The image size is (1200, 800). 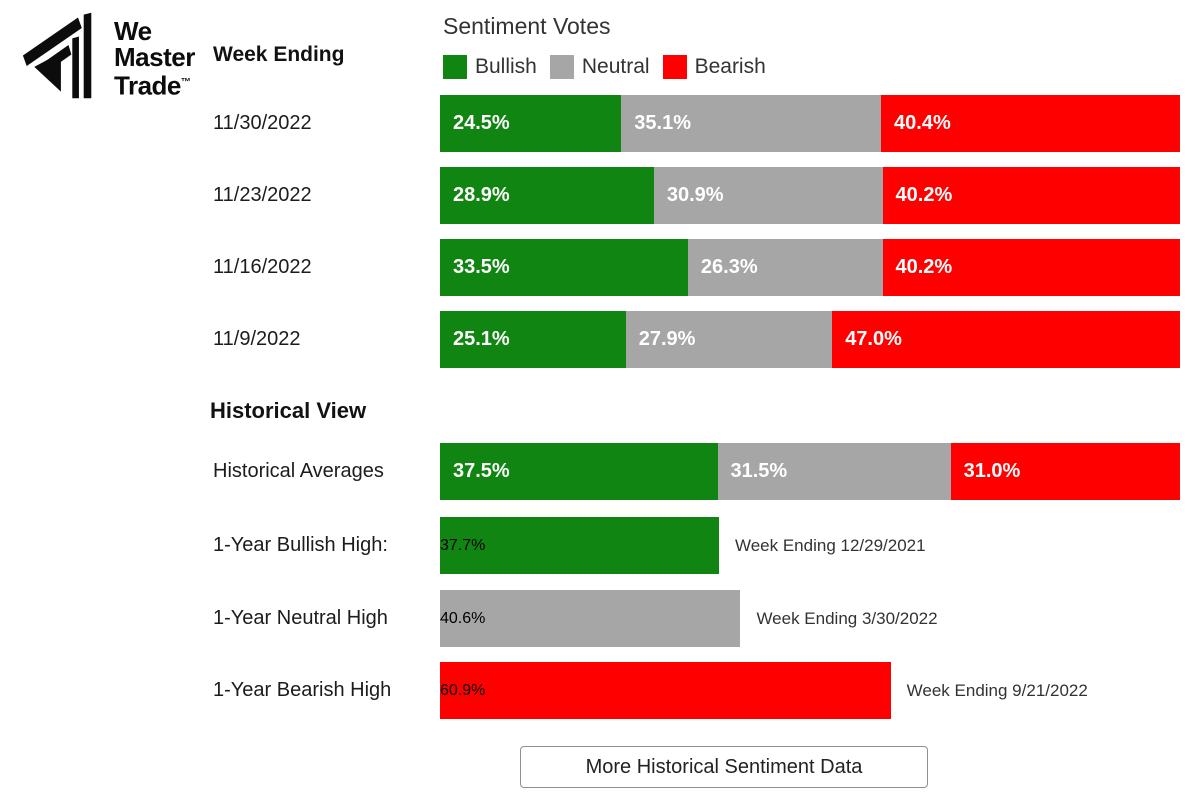 What do you see at coordinates (667, 339) in the screenshot?
I see `neutral-percent-label: 27.9%` at bounding box center [667, 339].